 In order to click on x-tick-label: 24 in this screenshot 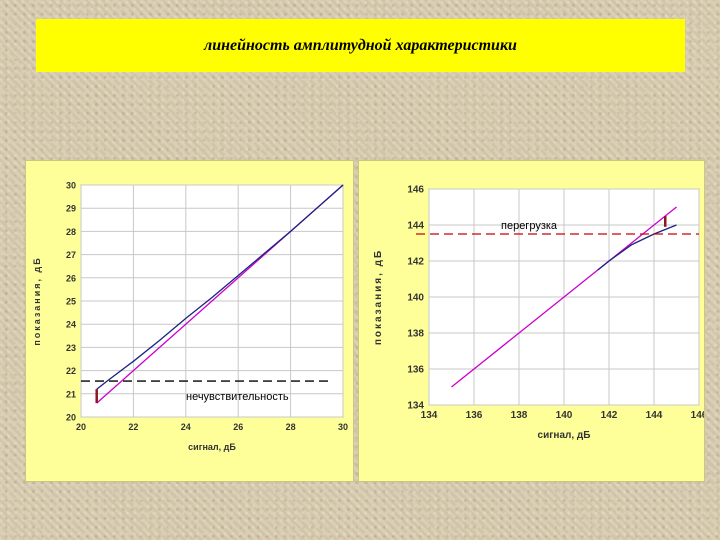, I will do `click(186, 427)`.